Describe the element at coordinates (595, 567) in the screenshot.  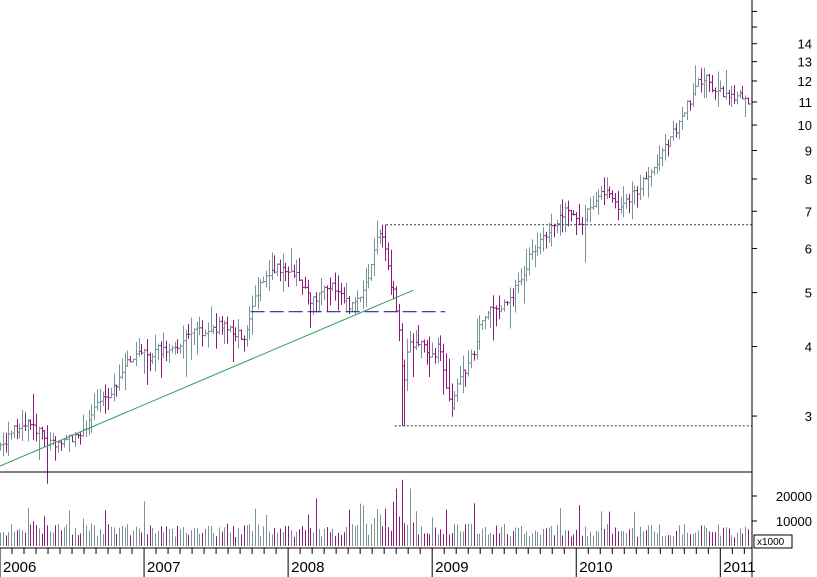
I see `year-label: 2010` at that location.